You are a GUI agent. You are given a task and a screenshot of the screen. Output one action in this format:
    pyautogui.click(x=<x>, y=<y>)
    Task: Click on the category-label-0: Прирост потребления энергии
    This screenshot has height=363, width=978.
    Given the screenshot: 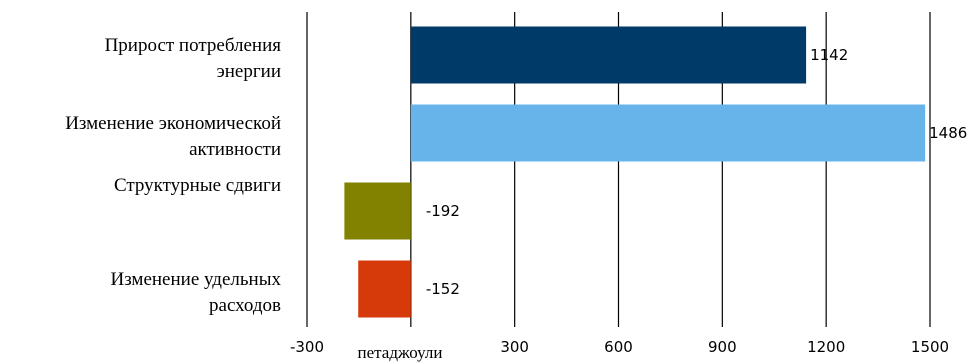 What is the action you would take?
    pyautogui.click(x=193, y=58)
    